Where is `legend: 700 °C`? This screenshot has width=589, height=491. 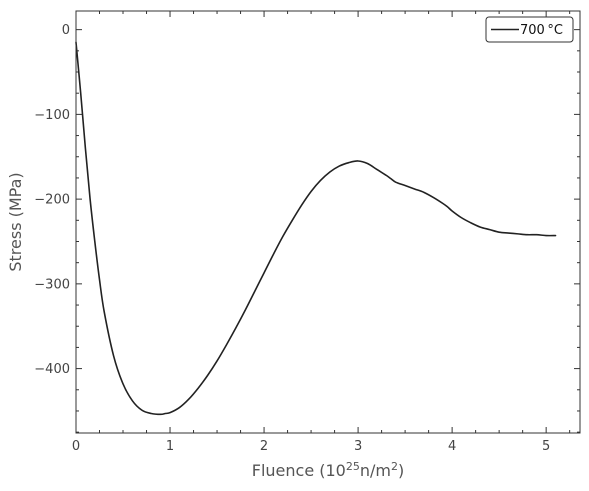
legend: 700 °C is located at coordinates (529, 29).